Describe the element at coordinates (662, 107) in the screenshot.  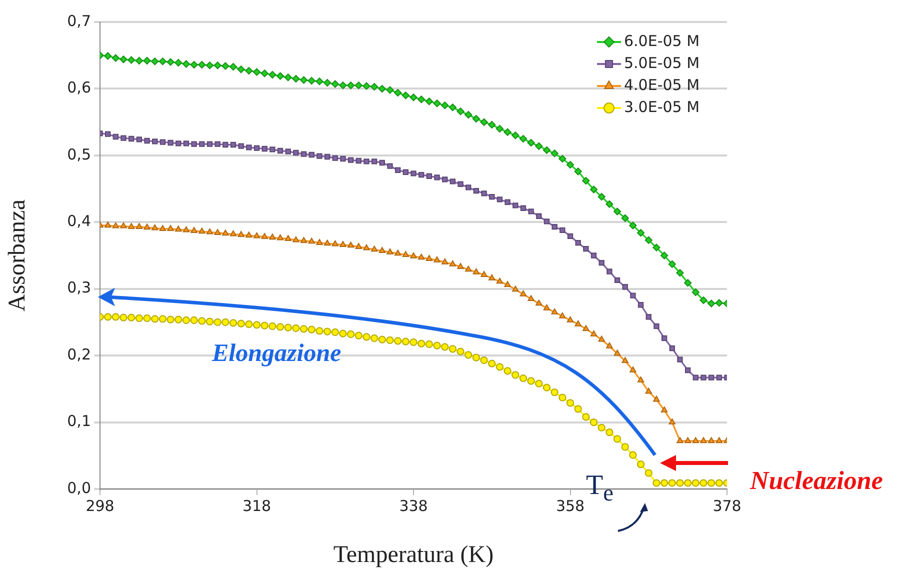
I see `legend-label: 3.0E-05 M` at that location.